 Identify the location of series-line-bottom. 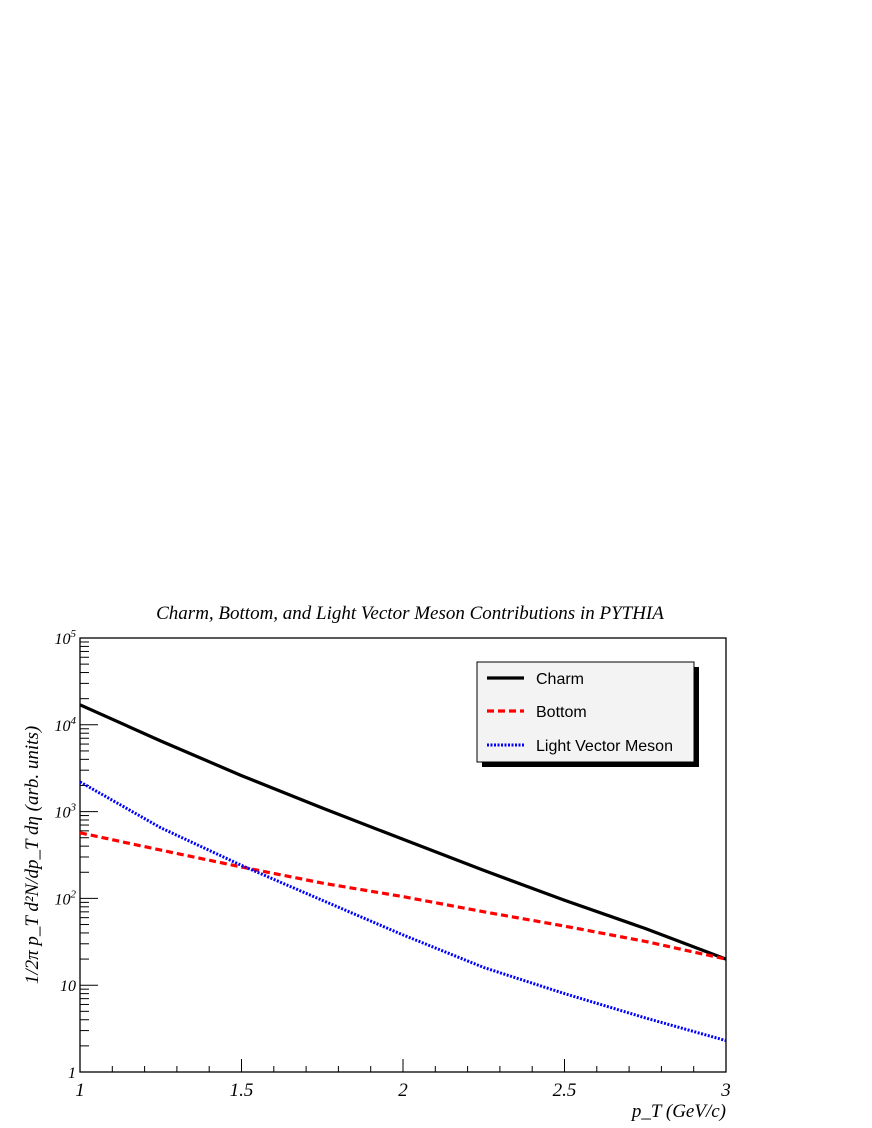
(403, 896).